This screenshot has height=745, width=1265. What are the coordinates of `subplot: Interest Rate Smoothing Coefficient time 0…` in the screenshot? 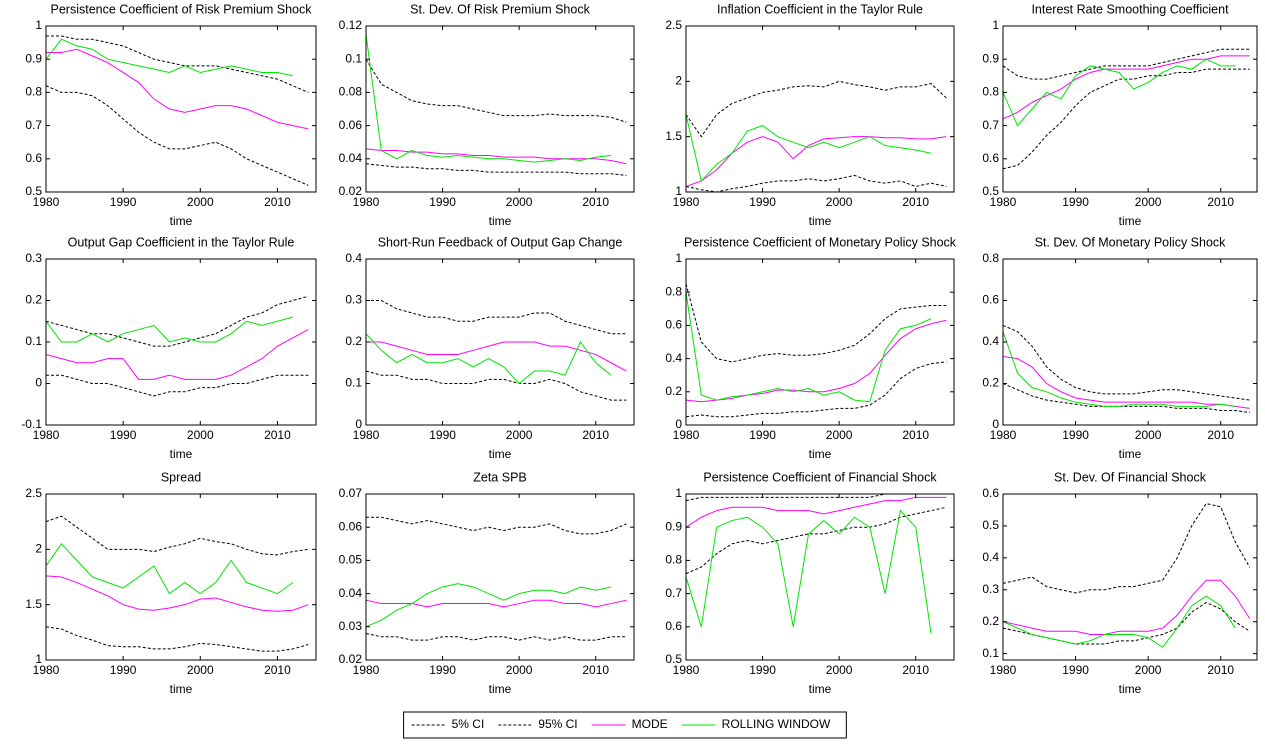 It's located at (1120, 115).